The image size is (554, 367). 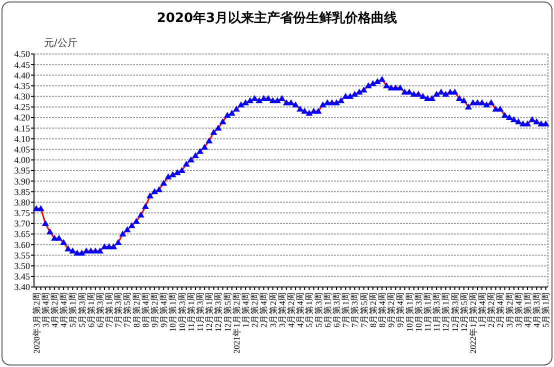 I want to click on y-tick-label: 3.65, so click(x=22, y=234).